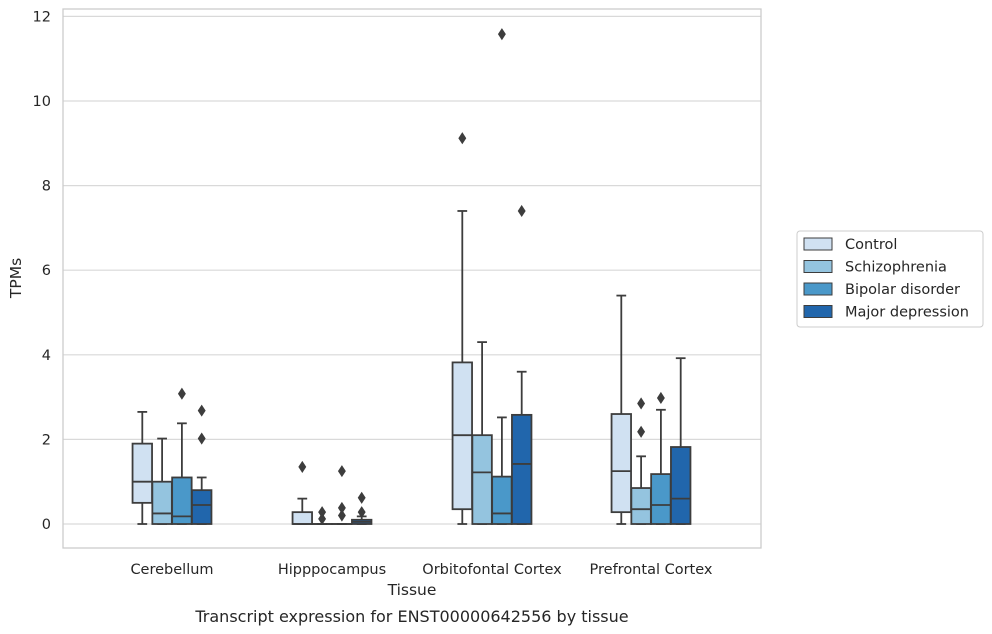  What do you see at coordinates (46, 440) in the screenshot?
I see `y-tick-label: 2` at bounding box center [46, 440].